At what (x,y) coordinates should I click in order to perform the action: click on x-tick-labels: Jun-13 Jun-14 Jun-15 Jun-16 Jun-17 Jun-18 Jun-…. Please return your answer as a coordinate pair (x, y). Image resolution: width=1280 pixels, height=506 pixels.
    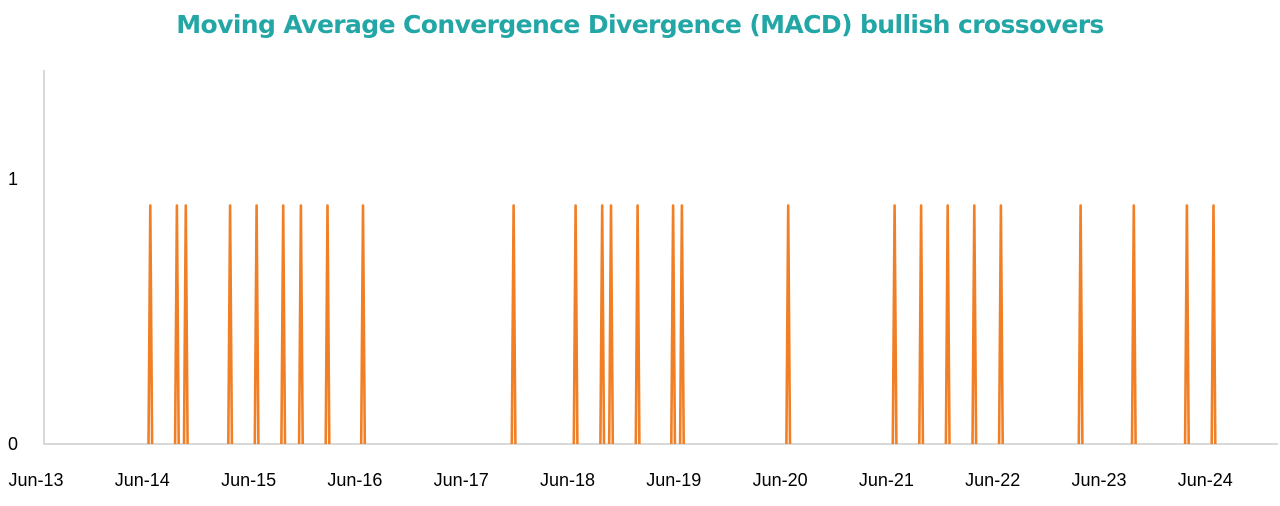
    Looking at the image, I should click on (620, 480).